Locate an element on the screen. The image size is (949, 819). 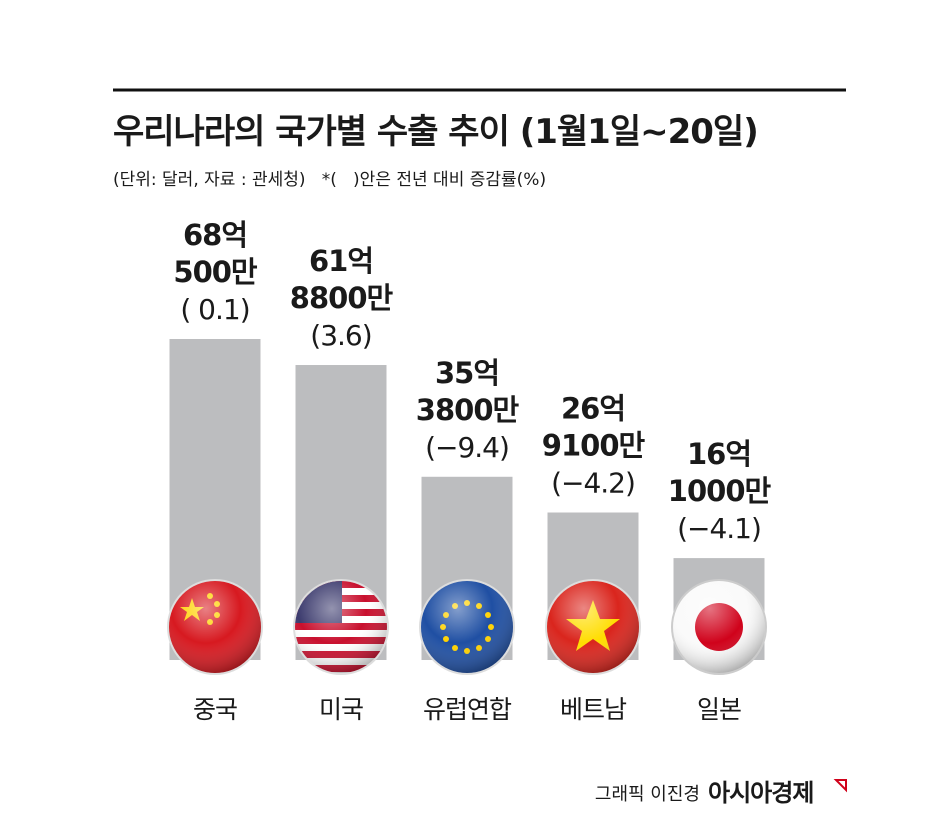
value-label: 1000만 is located at coordinates (720, 491).